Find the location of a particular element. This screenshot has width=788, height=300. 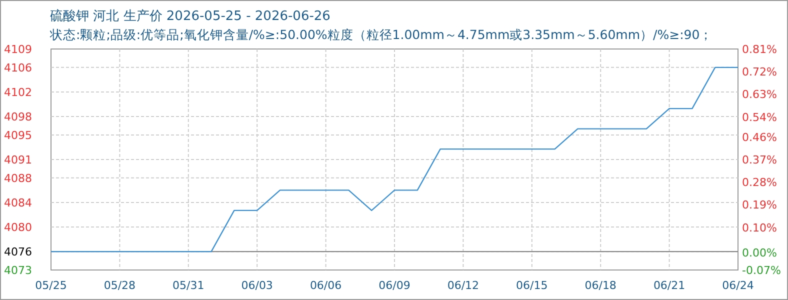

x-tick-label: 06/03 is located at coordinates (257, 285).